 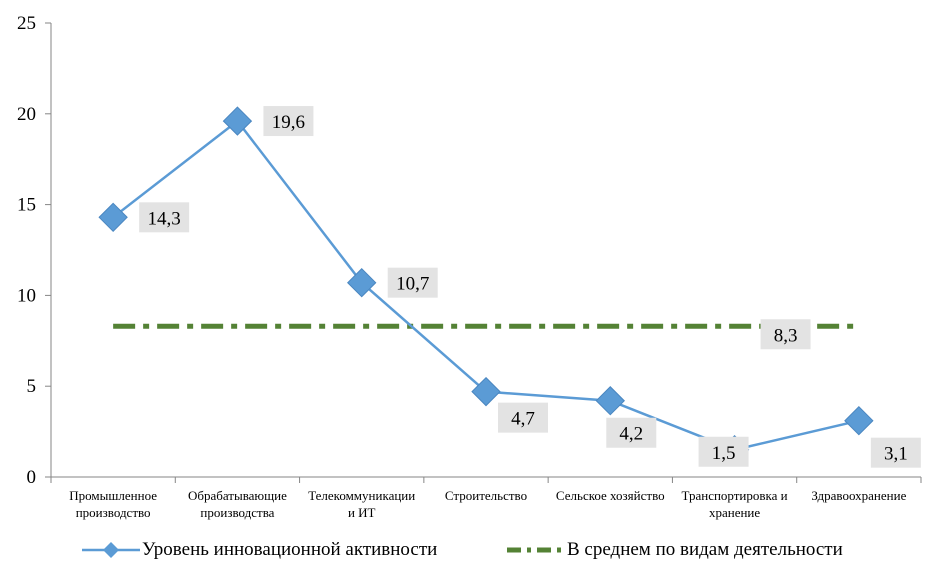 What do you see at coordinates (113, 504) in the screenshot?
I see `x-category-label: Промышленное производство` at bounding box center [113, 504].